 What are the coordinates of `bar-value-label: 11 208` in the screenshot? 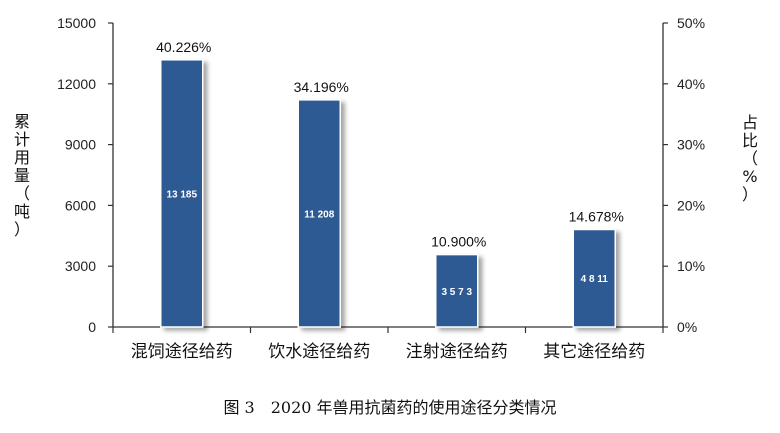 It's located at (319, 214).